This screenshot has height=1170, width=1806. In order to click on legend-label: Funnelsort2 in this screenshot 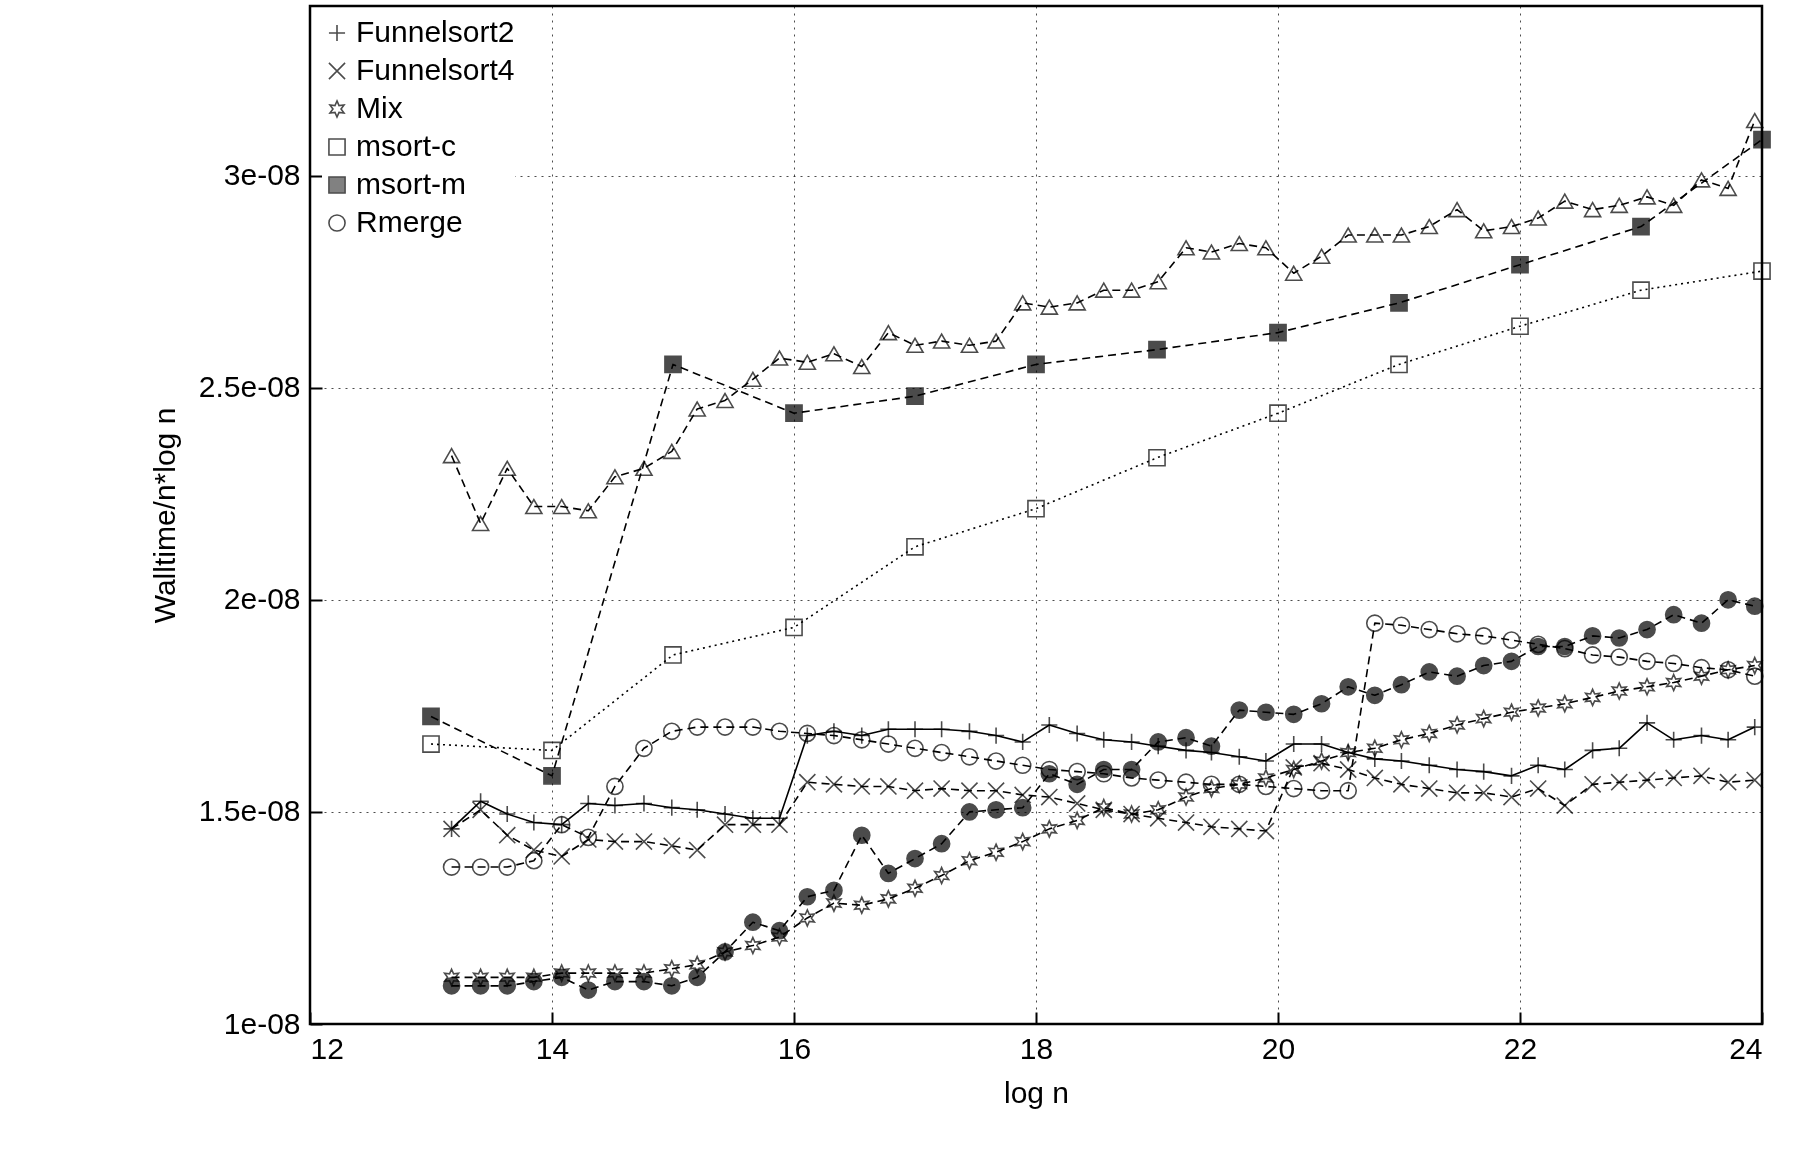, I will do `click(435, 31)`.